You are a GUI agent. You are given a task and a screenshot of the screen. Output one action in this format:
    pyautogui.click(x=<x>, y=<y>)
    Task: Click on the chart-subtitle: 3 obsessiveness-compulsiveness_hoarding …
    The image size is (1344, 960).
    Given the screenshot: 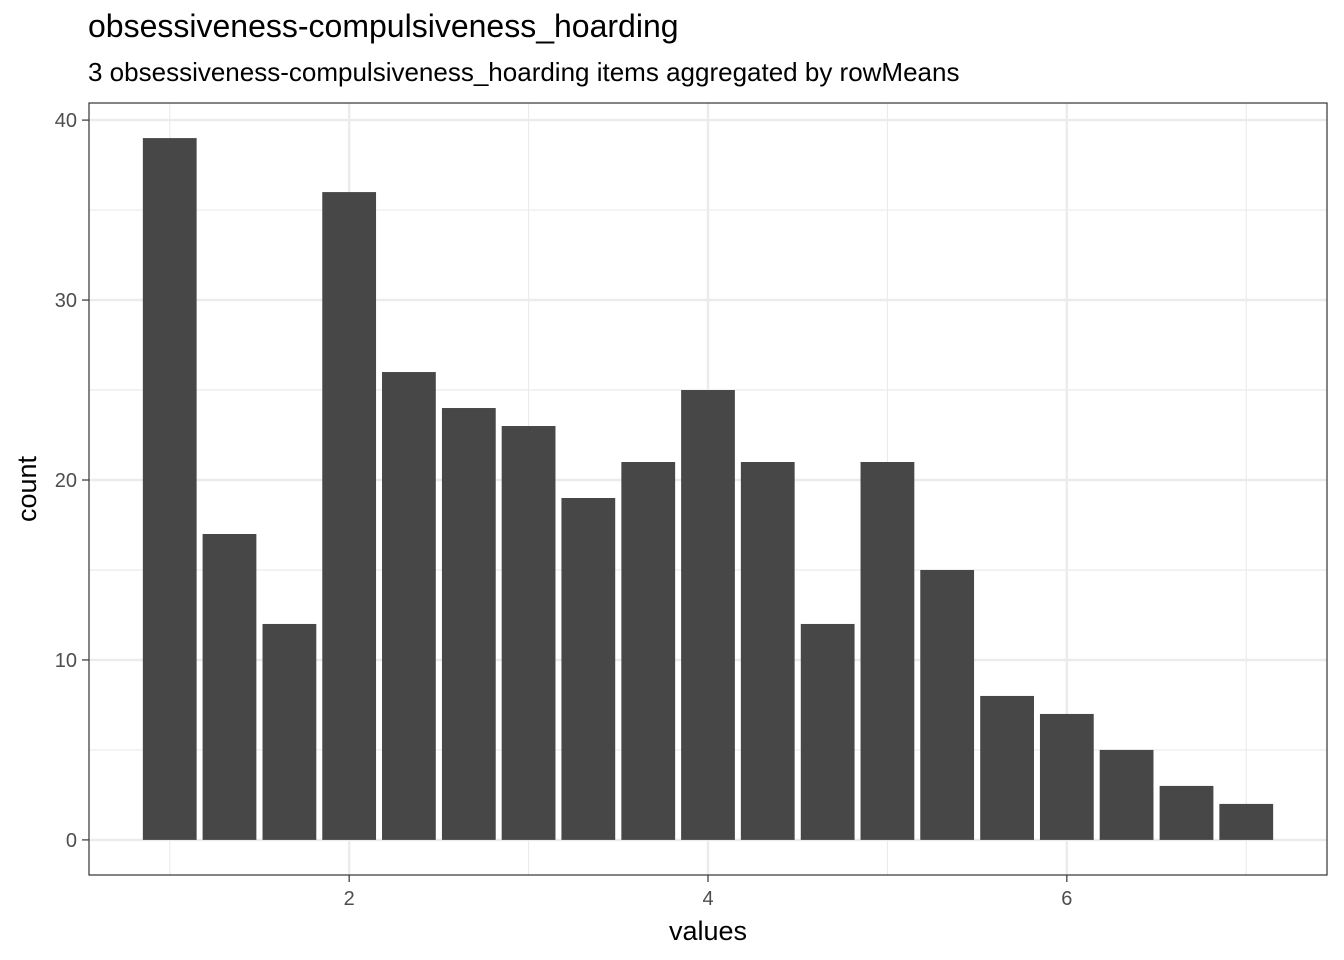 What is the action you would take?
    pyautogui.click(x=524, y=72)
    